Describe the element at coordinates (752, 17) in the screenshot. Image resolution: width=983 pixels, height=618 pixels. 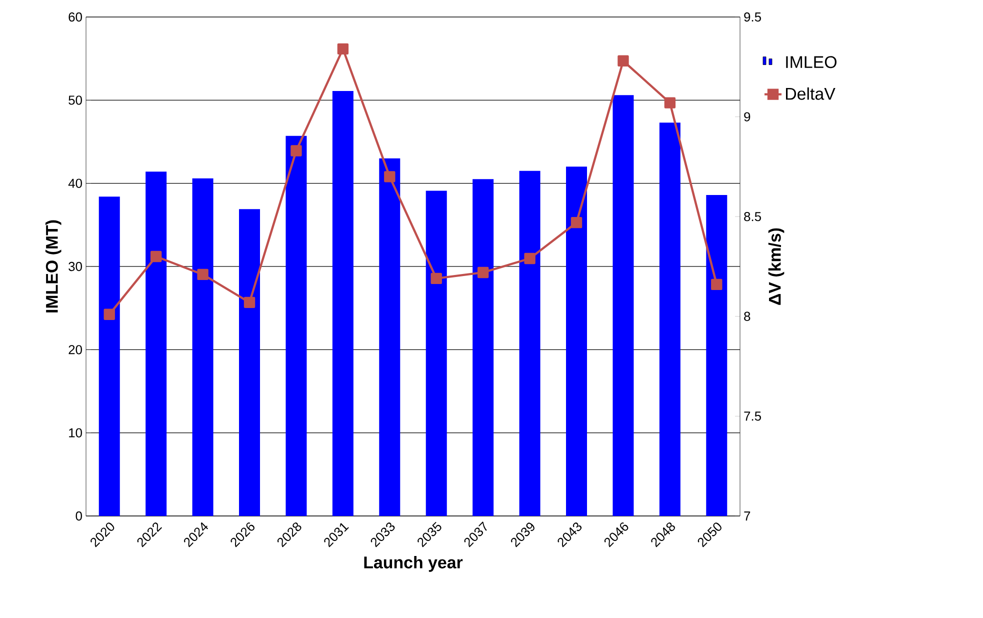
I see `y2-tick-label: 9.5` at that location.